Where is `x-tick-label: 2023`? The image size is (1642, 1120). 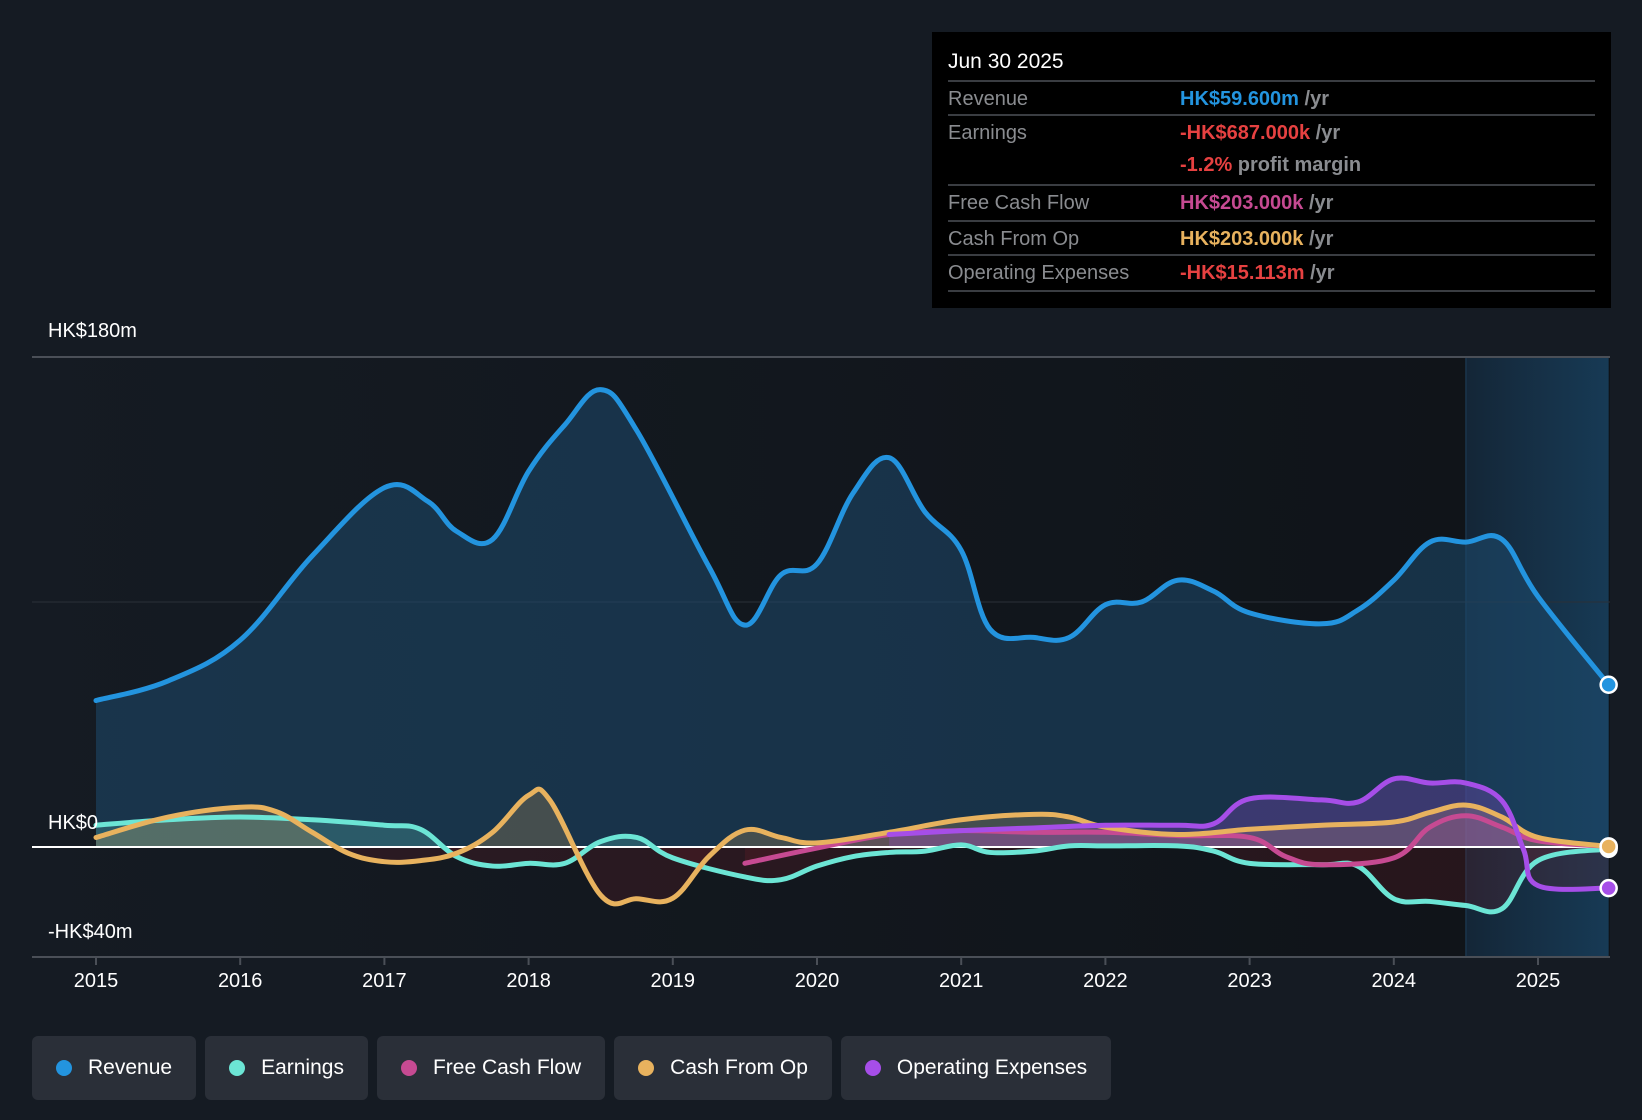 x-tick-label: 2023 is located at coordinates (1249, 981).